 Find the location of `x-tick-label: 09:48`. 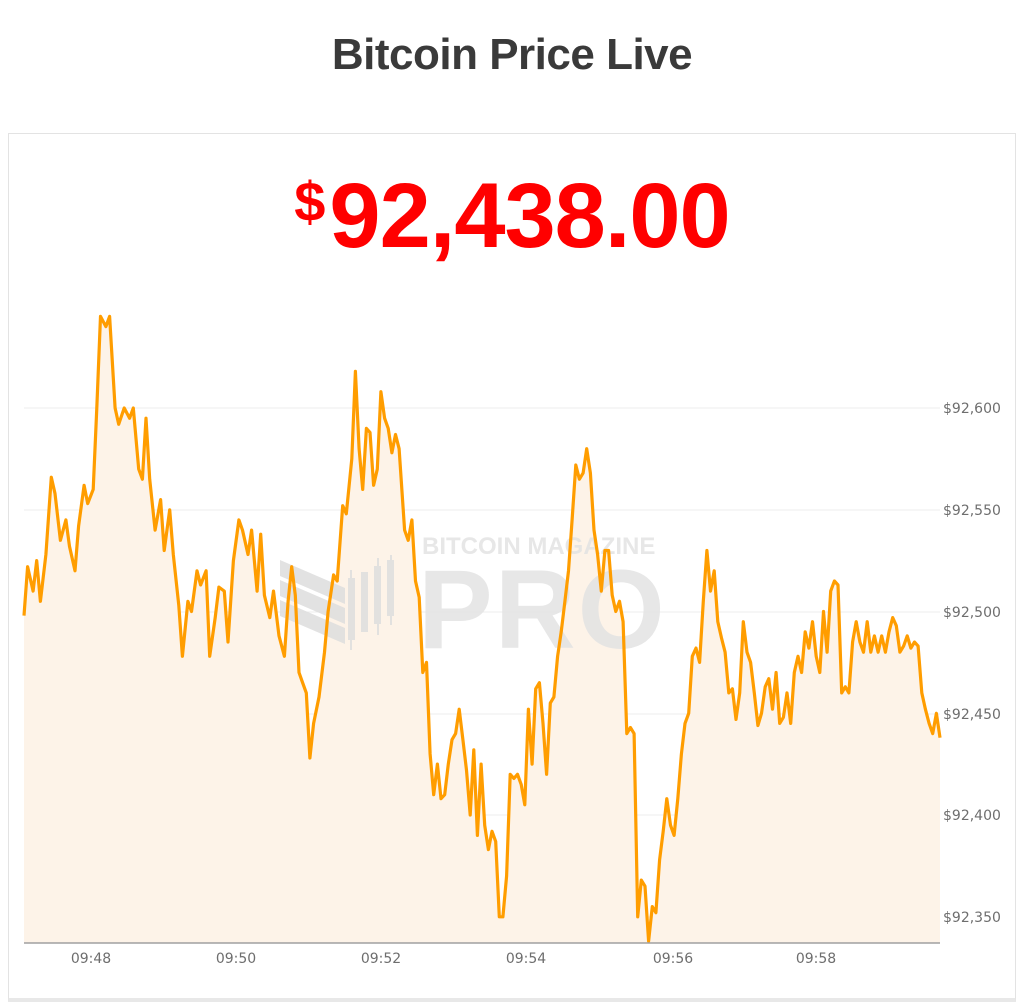

x-tick-label: 09:48 is located at coordinates (91, 959).